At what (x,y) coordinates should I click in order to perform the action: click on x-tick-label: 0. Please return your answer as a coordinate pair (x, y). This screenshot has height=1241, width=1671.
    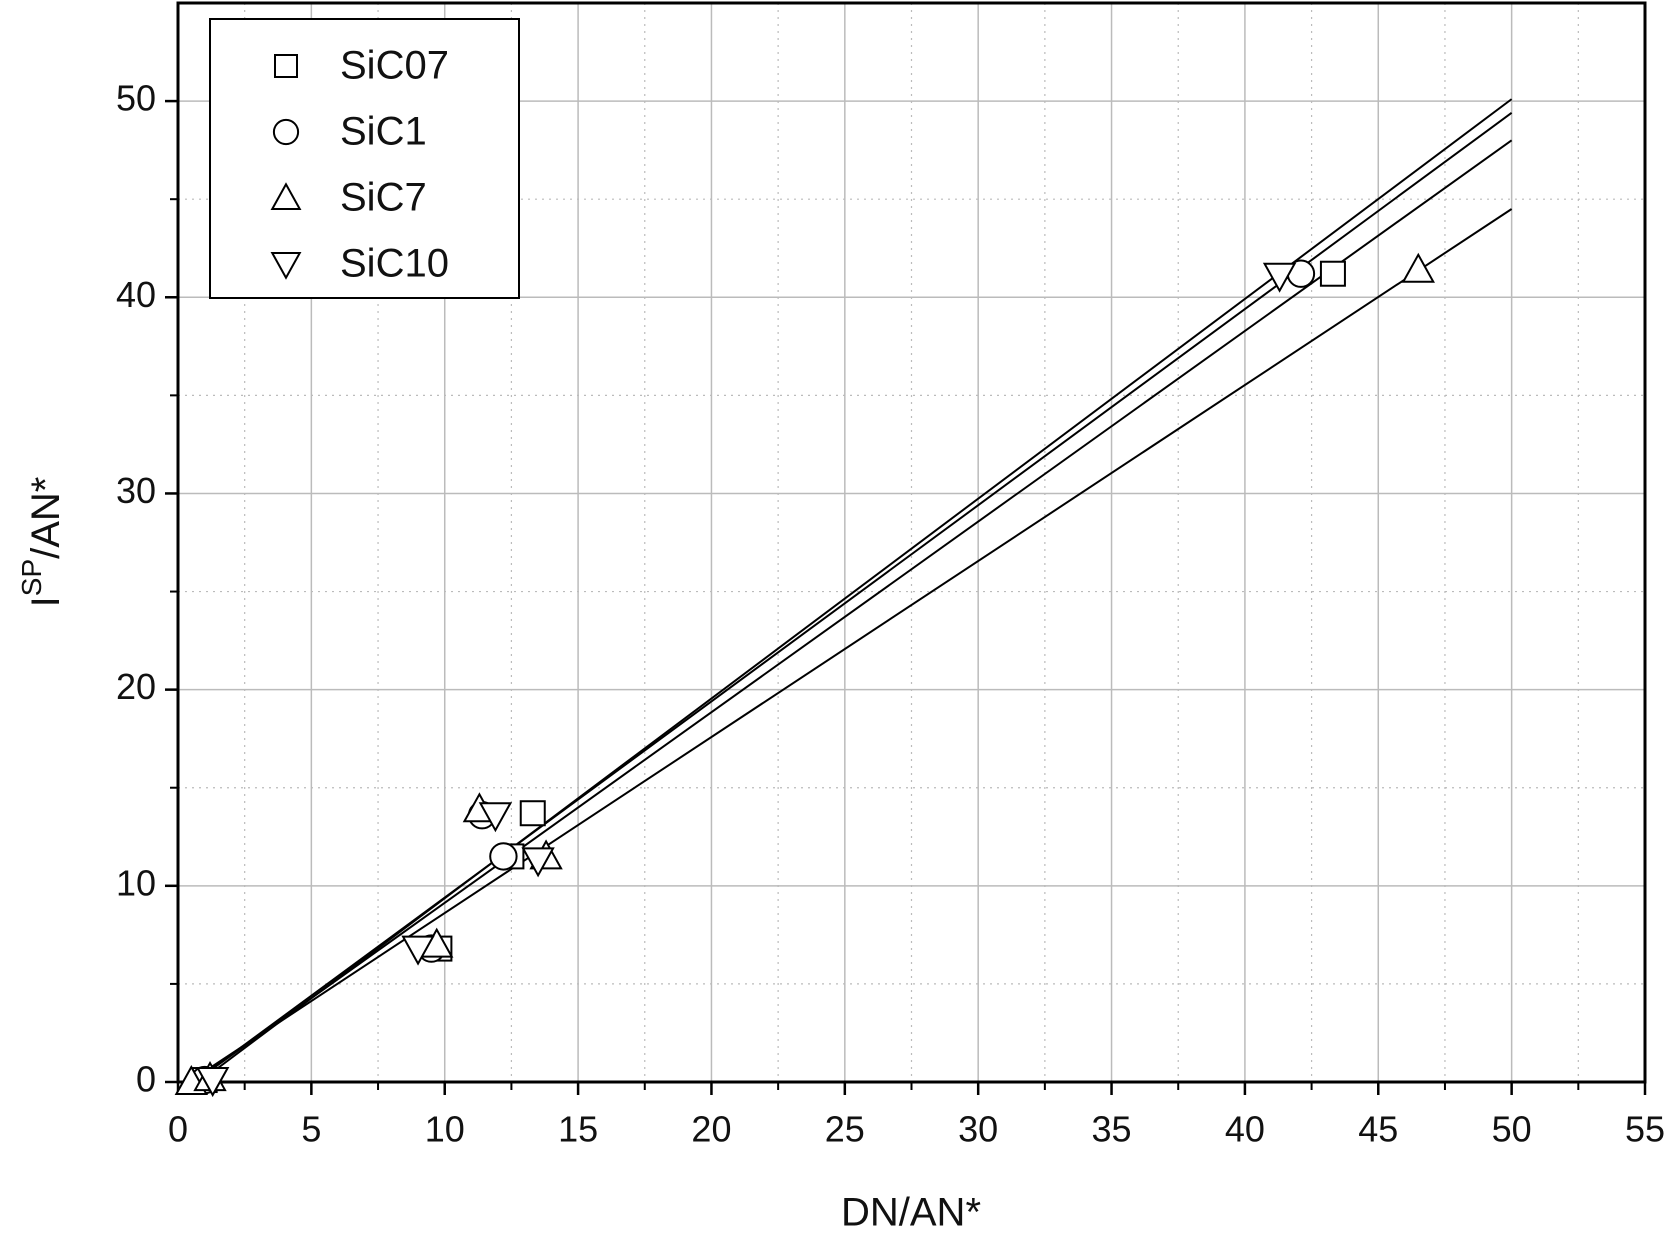
    Looking at the image, I should click on (178, 1129).